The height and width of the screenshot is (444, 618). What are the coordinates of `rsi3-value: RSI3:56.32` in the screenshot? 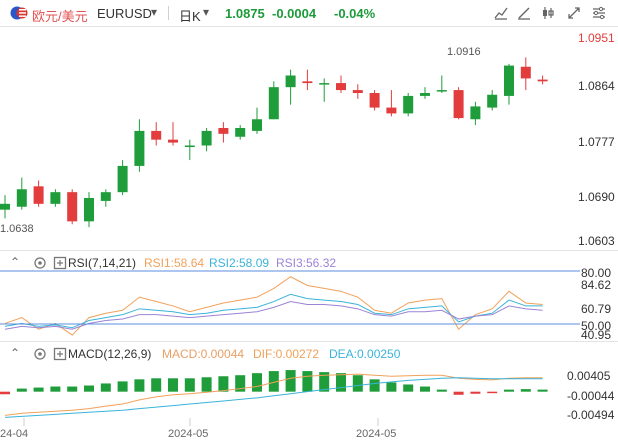 It's located at (306, 263).